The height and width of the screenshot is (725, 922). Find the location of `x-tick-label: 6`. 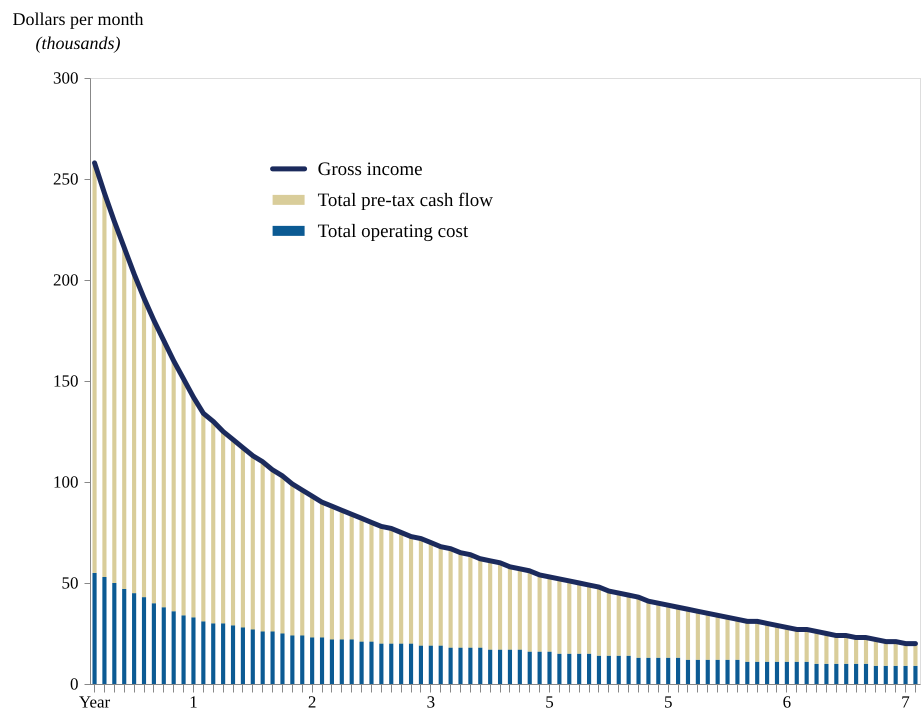

x-tick-label: 6 is located at coordinates (787, 702).